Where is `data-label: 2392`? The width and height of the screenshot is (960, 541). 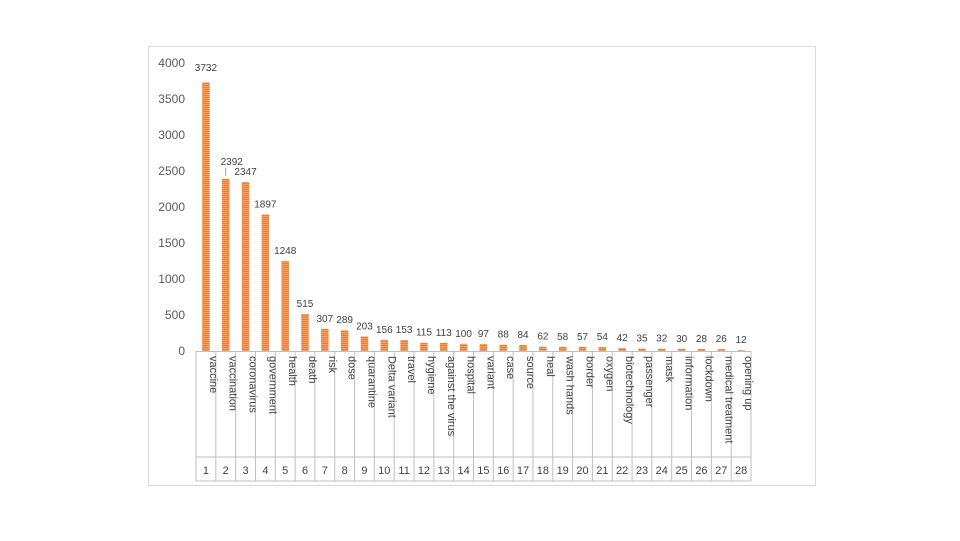 data-label: 2392 is located at coordinates (232, 162).